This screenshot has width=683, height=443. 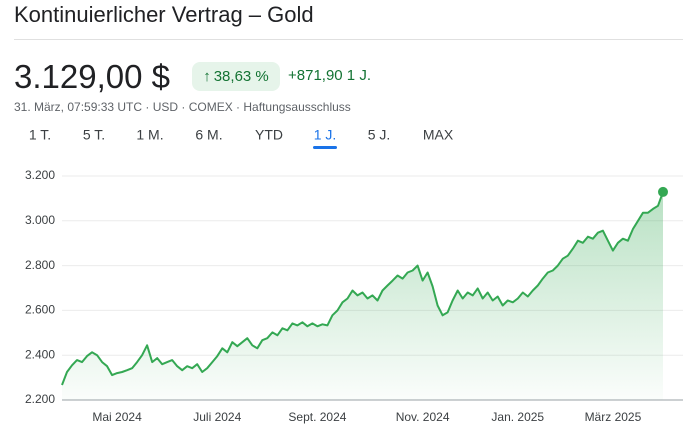 I want to click on x-tick-label: März 2025, so click(x=613, y=417).